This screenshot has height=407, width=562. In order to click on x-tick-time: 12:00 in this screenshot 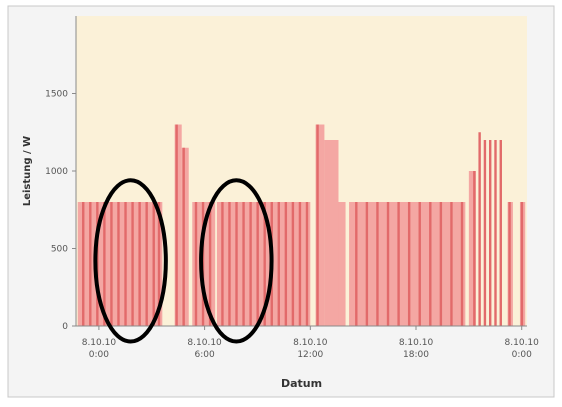, I will do `click(310, 355)`.